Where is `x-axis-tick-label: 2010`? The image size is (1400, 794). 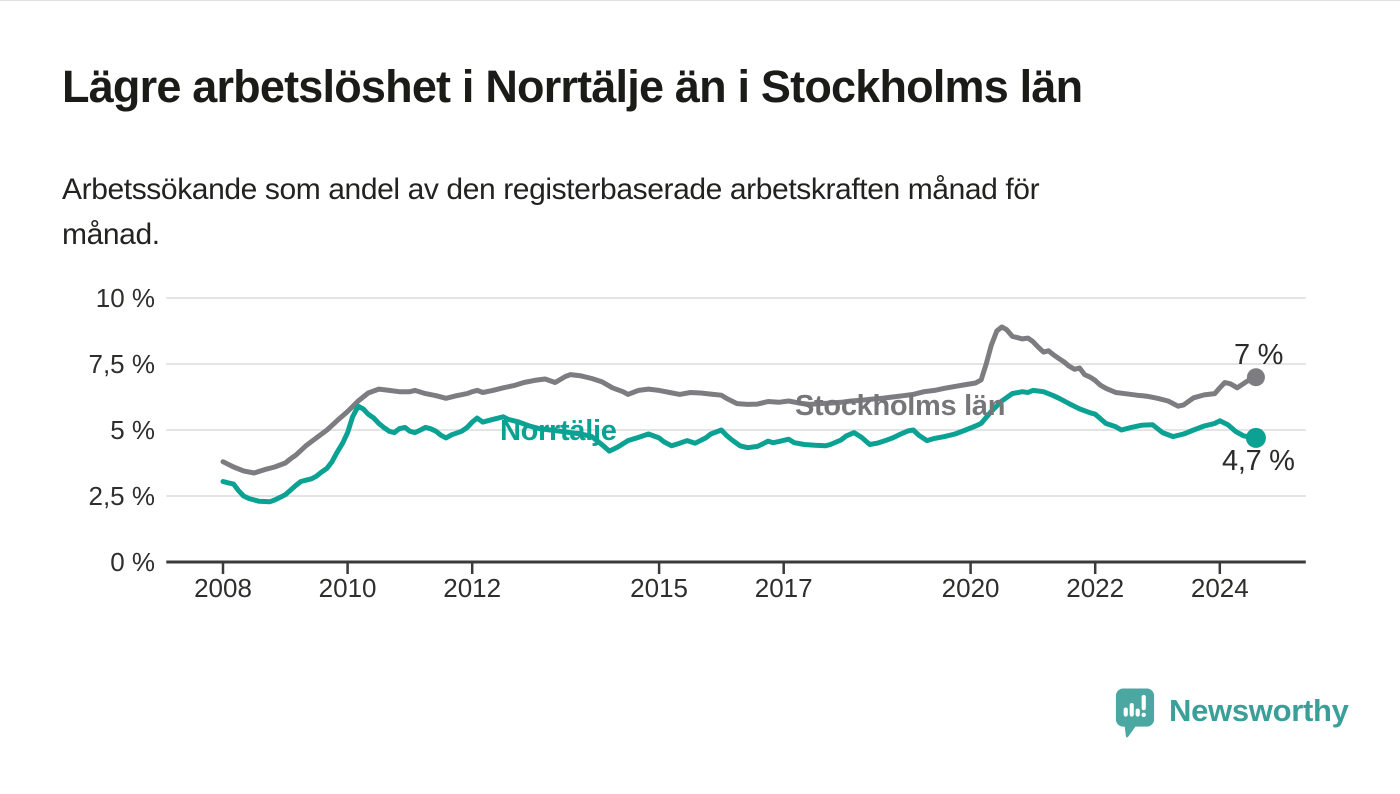
x-axis-tick-label: 2010 is located at coordinates (348, 588).